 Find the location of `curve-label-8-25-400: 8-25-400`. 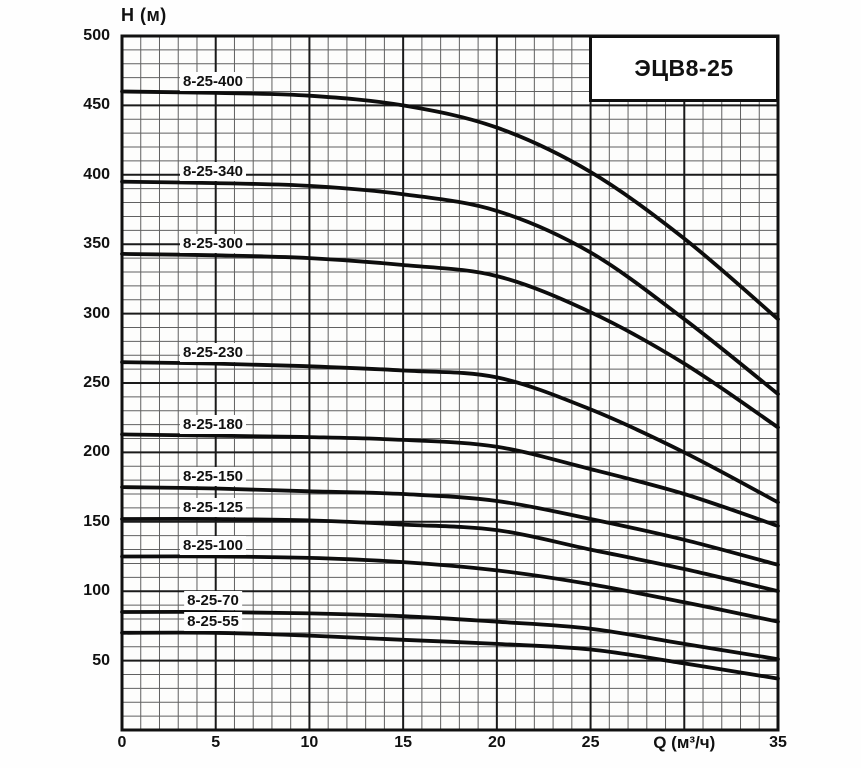

curve-label-8-25-400: 8-25-400 is located at coordinates (213, 81).